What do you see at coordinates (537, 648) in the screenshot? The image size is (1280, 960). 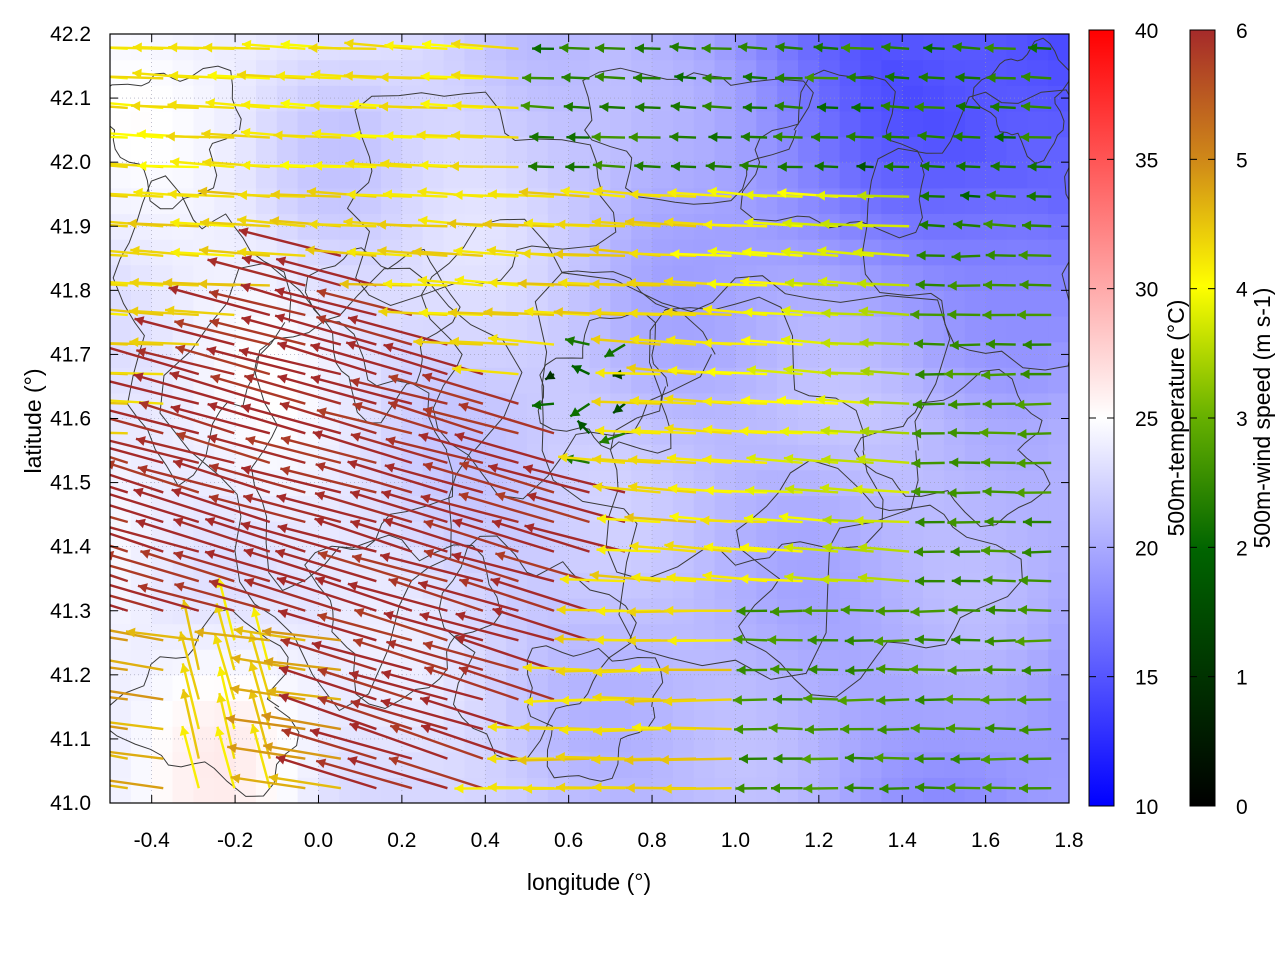 I see `terrain-contour` at bounding box center [537, 648].